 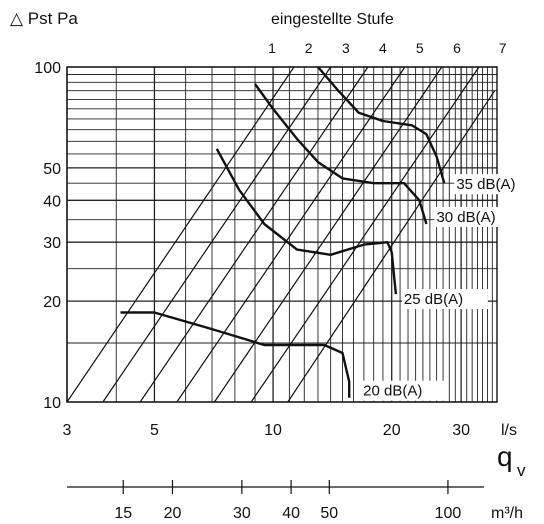 I want to click on y-axis-title: △ Pst Pa, so click(x=44, y=18).